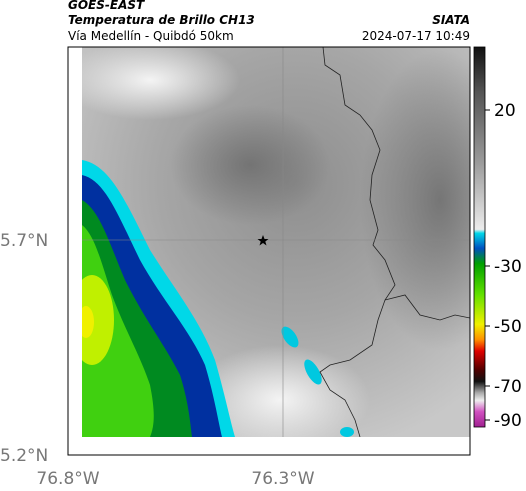 This screenshot has width=526, height=491. Describe the element at coordinates (479, 237) in the screenshot. I see `colorbar` at that location.